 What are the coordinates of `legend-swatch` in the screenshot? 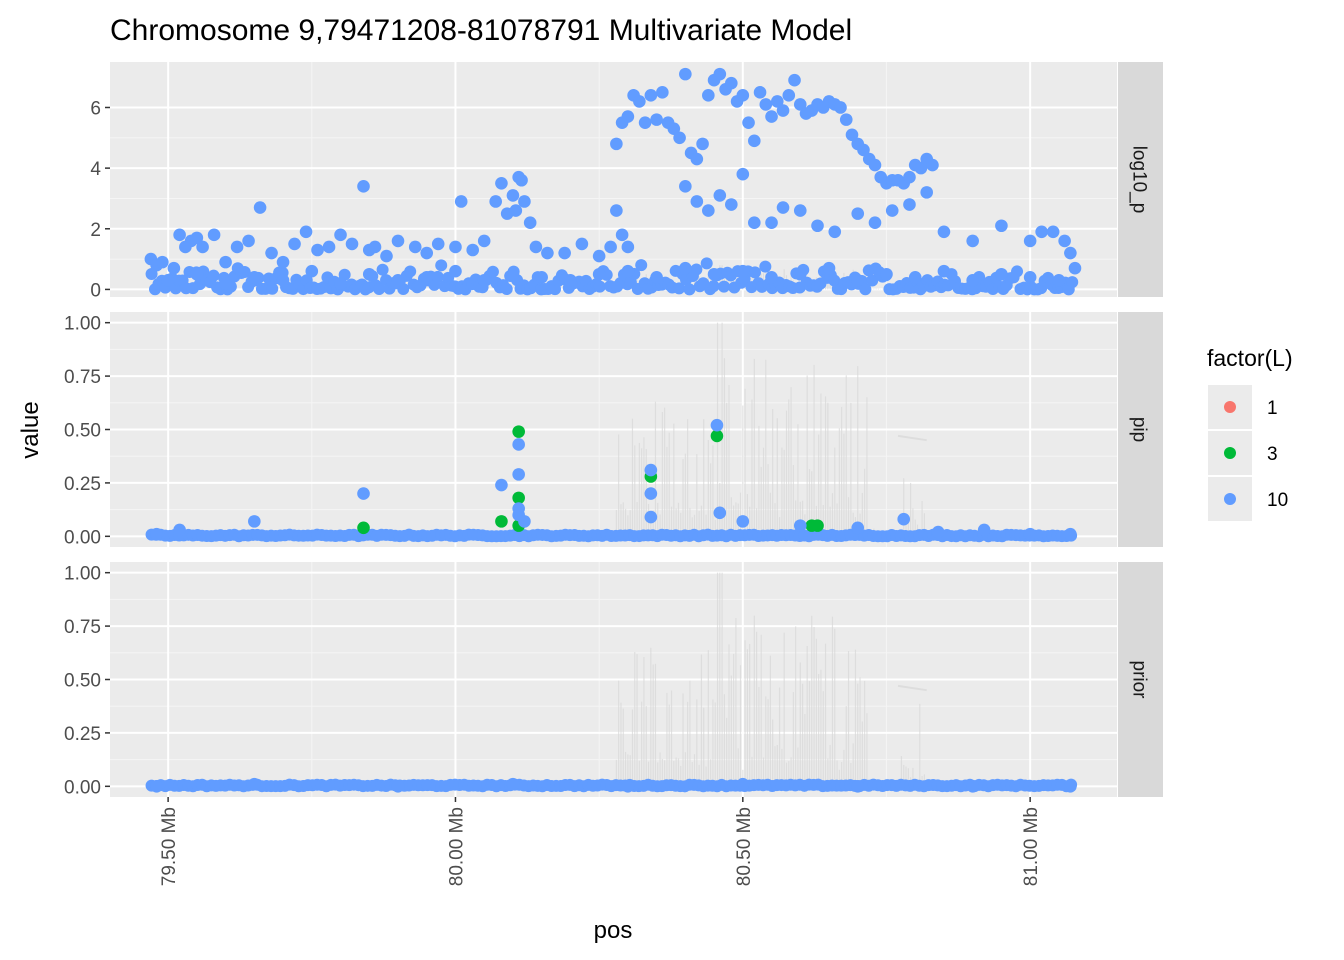 It's located at (1230, 499).